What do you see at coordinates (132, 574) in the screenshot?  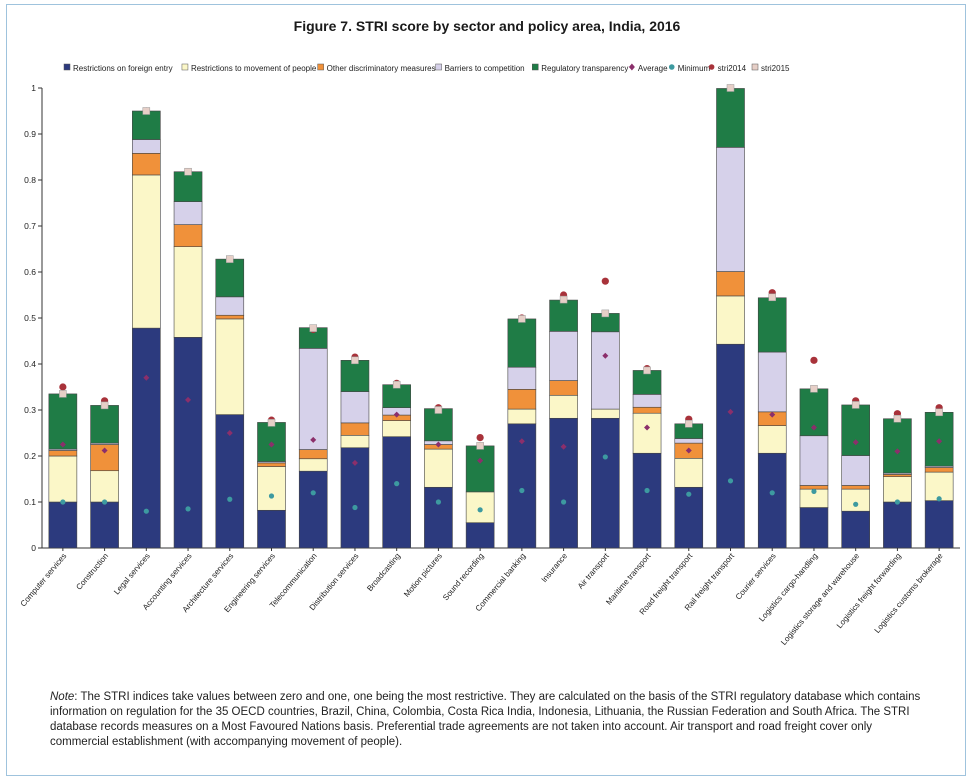 I see `x-category-label: Legal services` at bounding box center [132, 574].